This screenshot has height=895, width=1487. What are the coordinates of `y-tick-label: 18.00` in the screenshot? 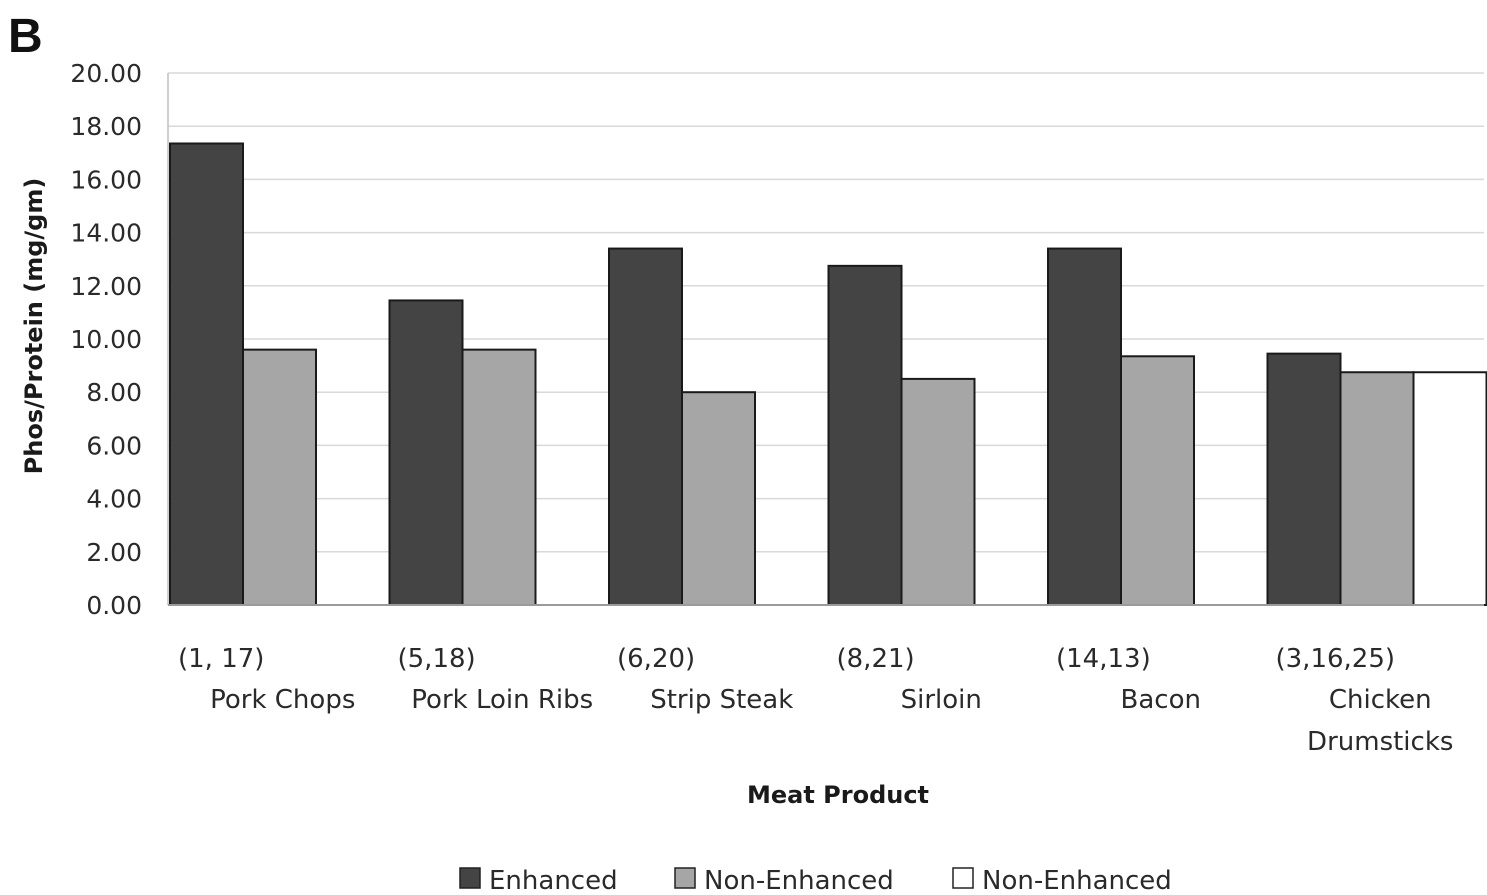 It's located at (106, 126).